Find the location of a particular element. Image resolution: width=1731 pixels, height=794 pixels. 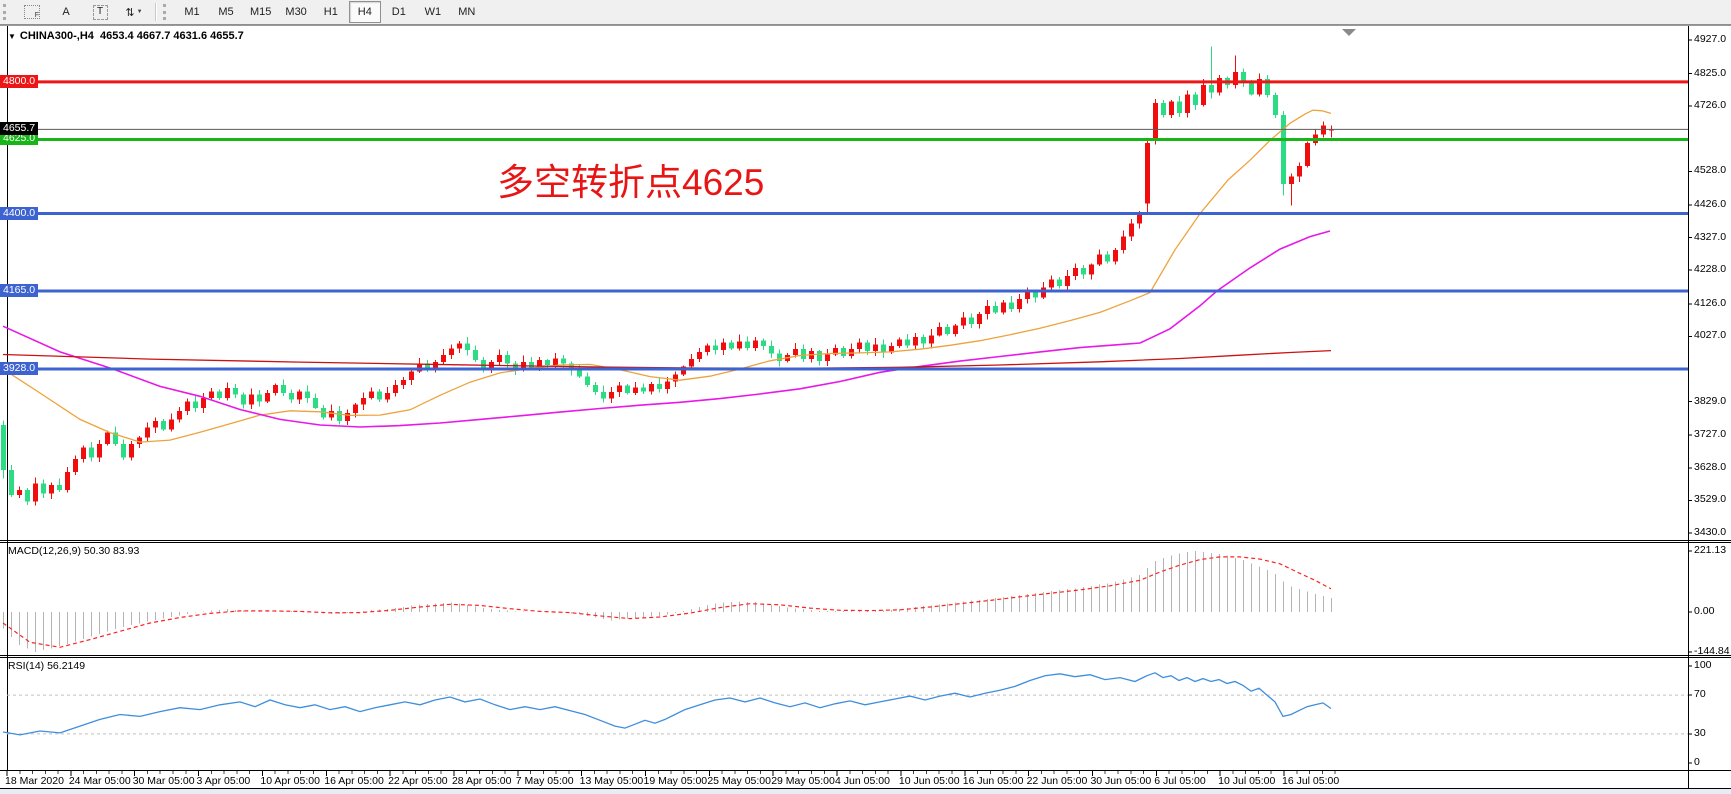

timeframe-button-h1: H1 is located at coordinates (330, 12).